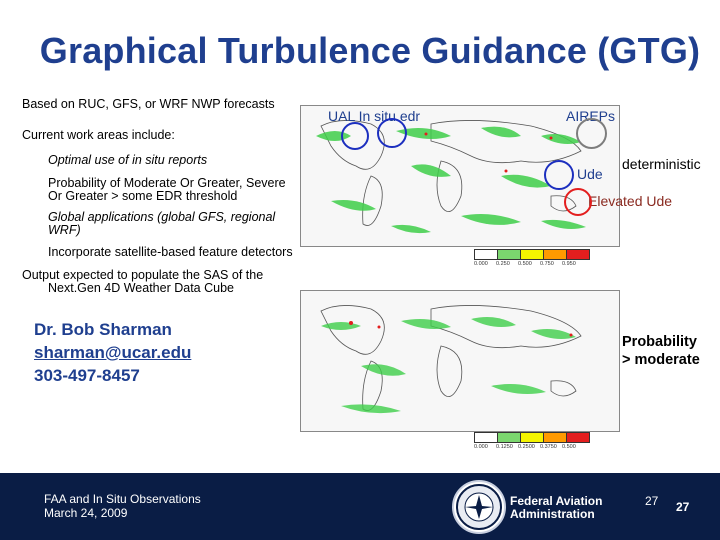 The width and height of the screenshot is (720, 540). I want to click on annotation-ude: Ude, so click(590, 174).